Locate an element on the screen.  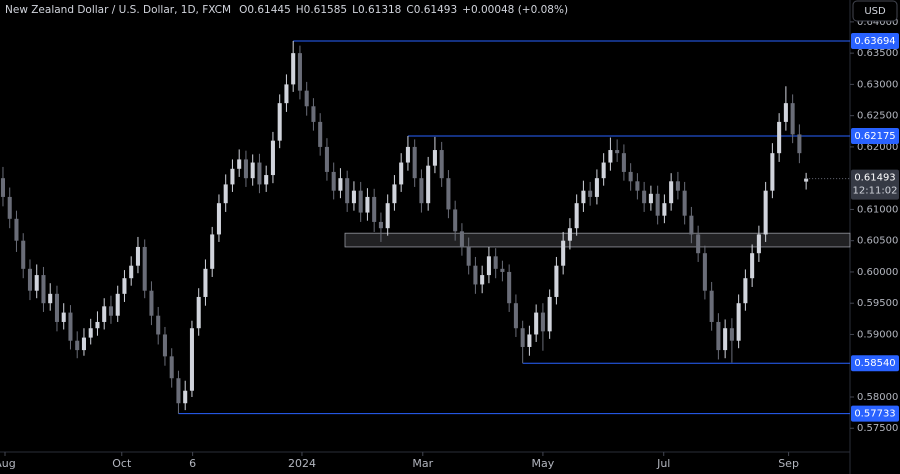
x-tick-label: 6 is located at coordinates (192, 463).